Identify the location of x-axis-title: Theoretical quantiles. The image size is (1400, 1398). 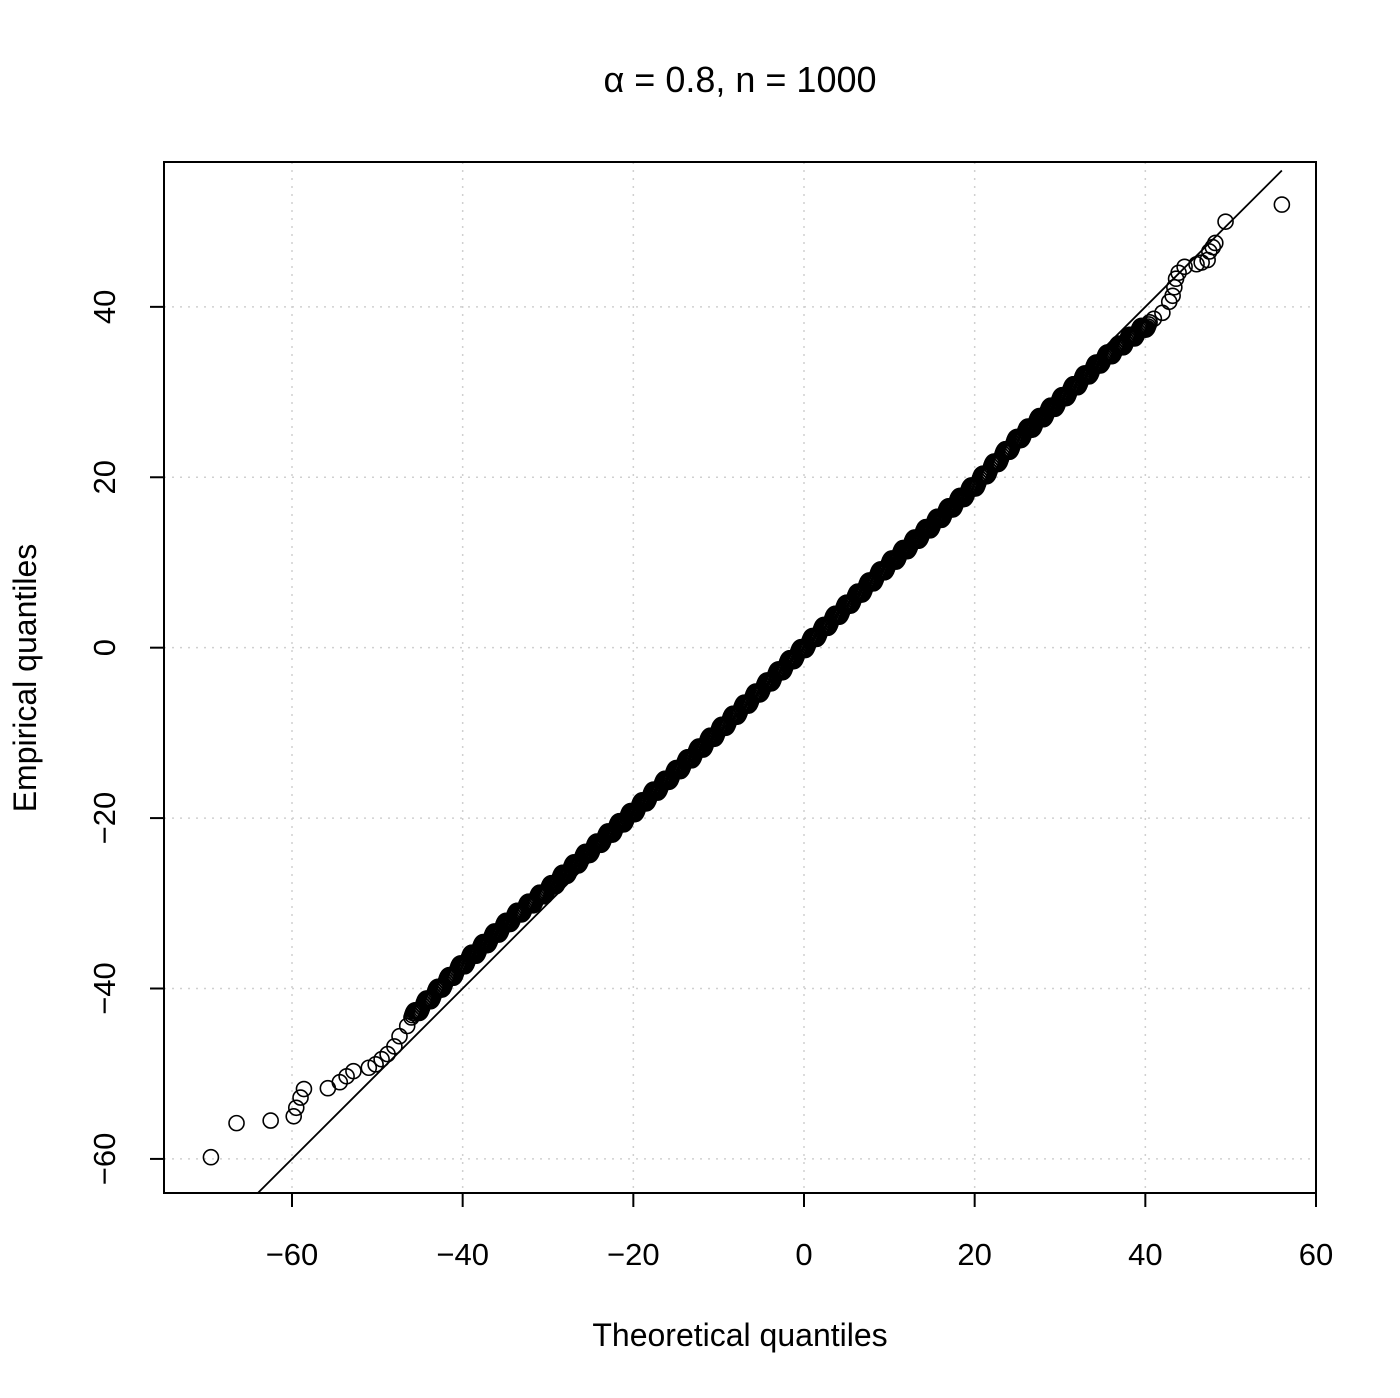
(739, 1335).